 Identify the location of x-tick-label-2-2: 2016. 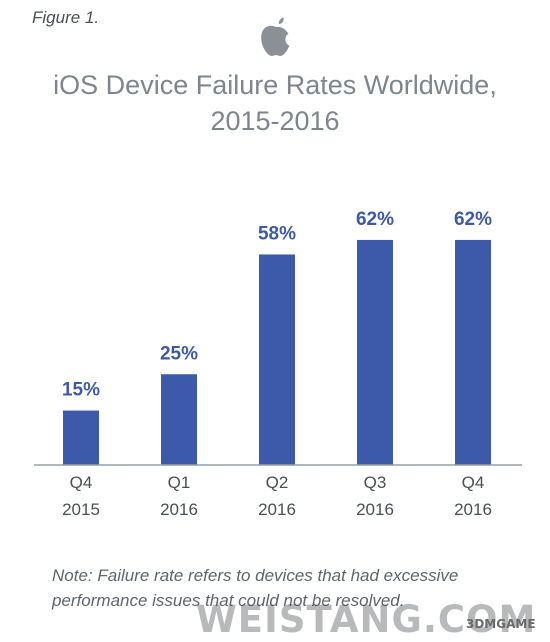
(179, 509).